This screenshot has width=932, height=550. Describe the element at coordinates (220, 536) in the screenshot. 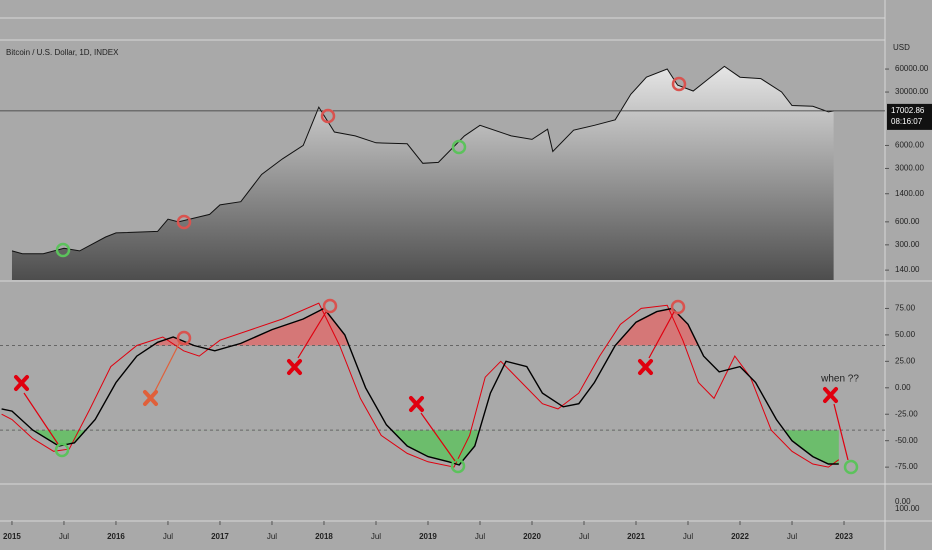

I see `x-tick-label: 2017` at that location.